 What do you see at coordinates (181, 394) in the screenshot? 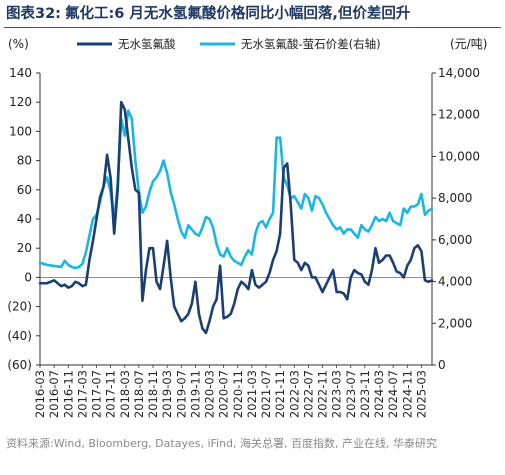
I see `x-tick-label: 2019-07` at bounding box center [181, 394].